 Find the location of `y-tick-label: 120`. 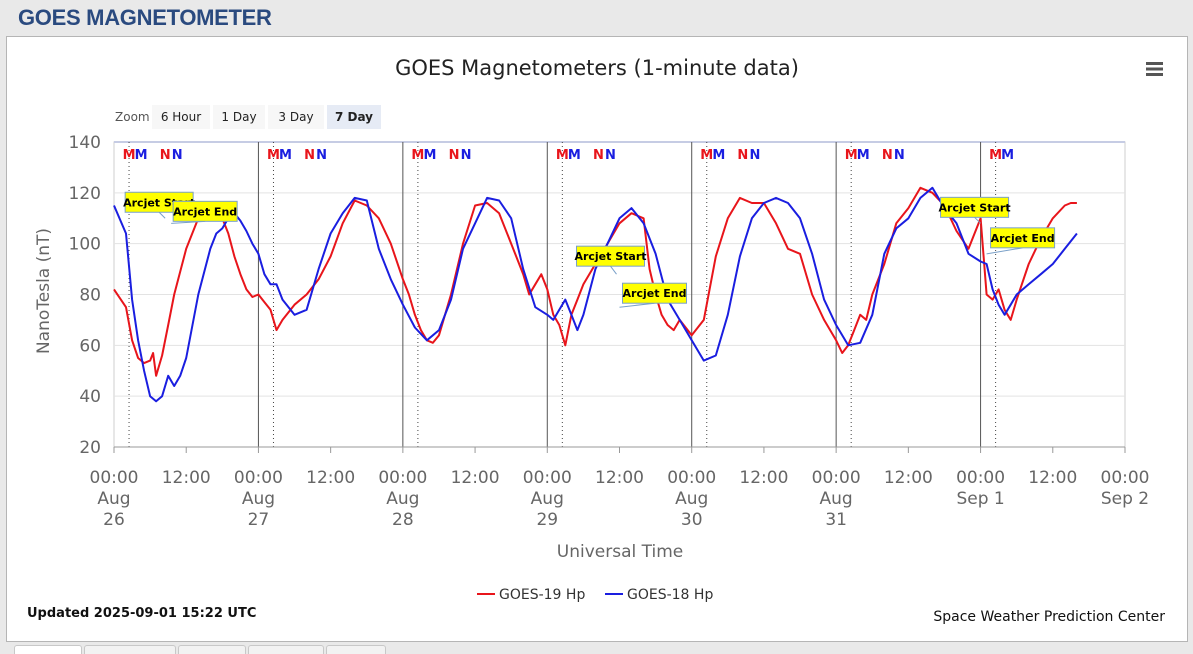

y-tick-label: 120 is located at coordinates (85, 194).